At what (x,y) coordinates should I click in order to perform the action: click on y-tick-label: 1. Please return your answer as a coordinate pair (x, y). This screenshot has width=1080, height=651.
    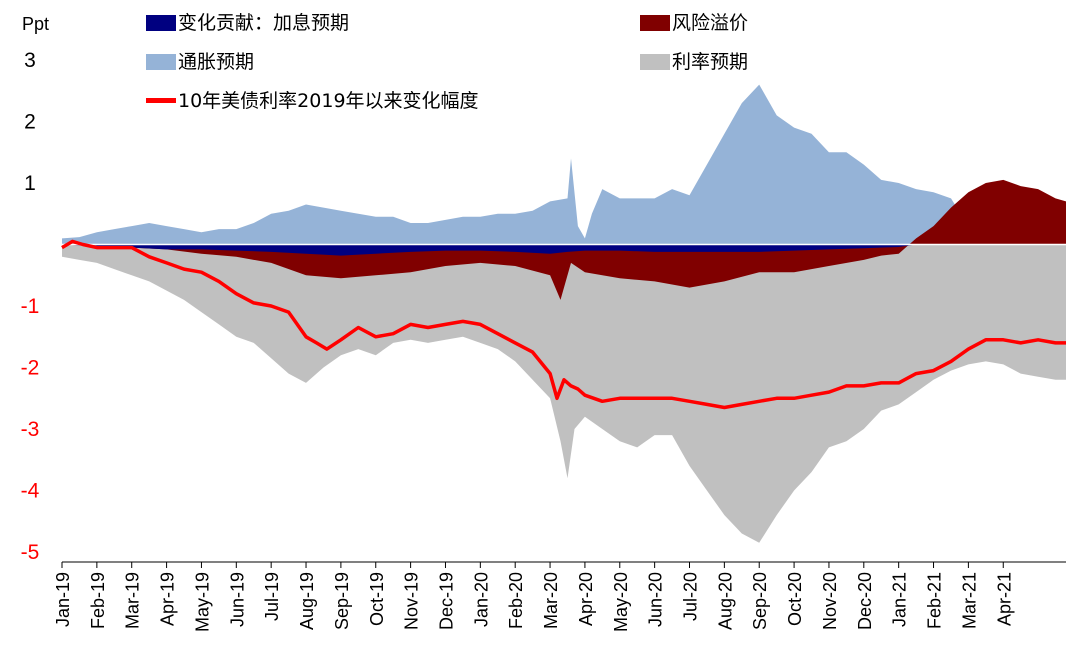
    Looking at the image, I should click on (30, 183).